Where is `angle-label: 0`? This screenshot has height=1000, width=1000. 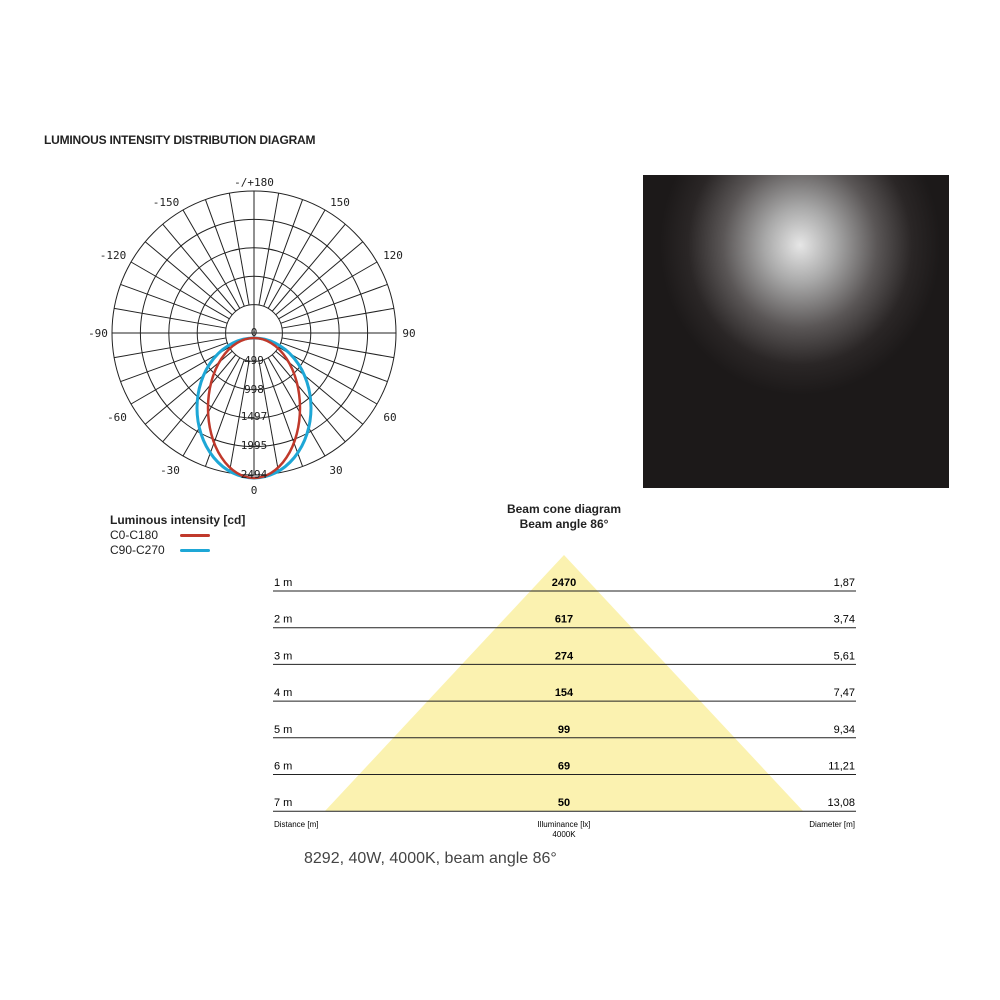
angle-label: 0 is located at coordinates (254, 490).